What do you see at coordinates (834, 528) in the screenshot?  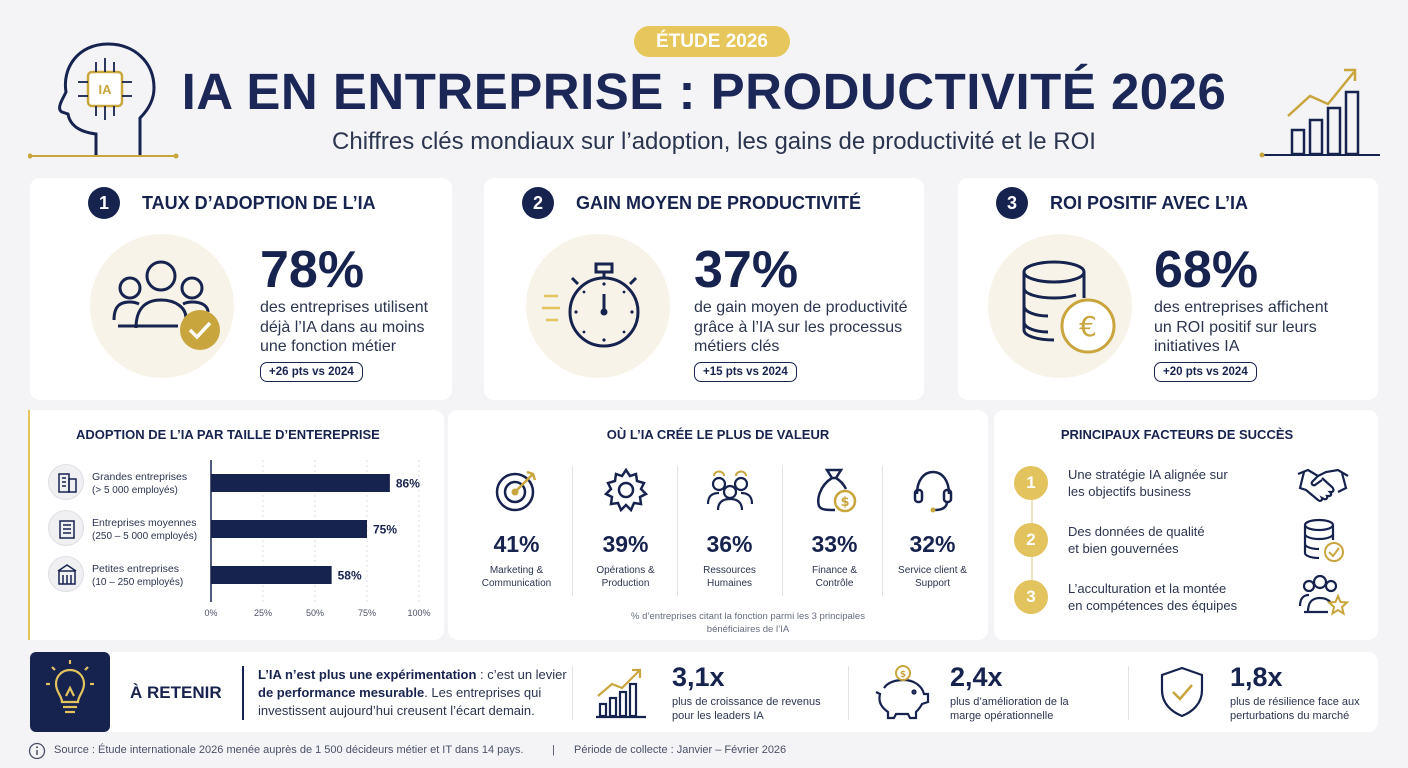 I see `value-column: $ 33% Finance & Contrôle` at bounding box center [834, 528].